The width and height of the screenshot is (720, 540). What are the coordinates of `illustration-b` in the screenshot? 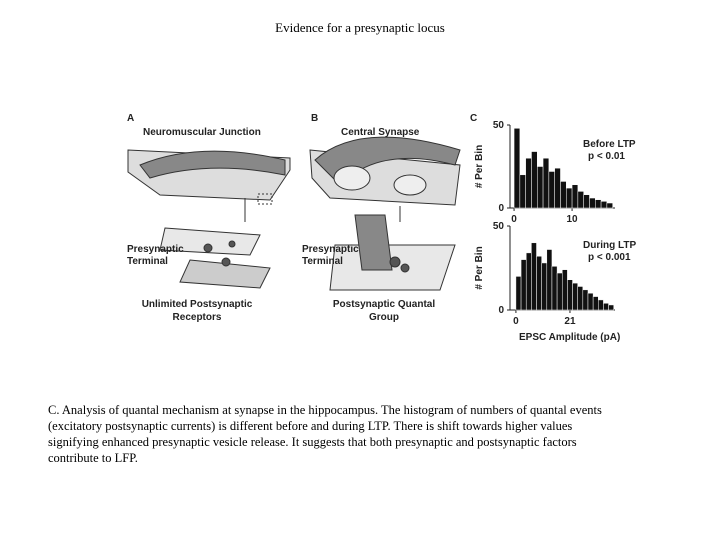 It's located at (385, 213).